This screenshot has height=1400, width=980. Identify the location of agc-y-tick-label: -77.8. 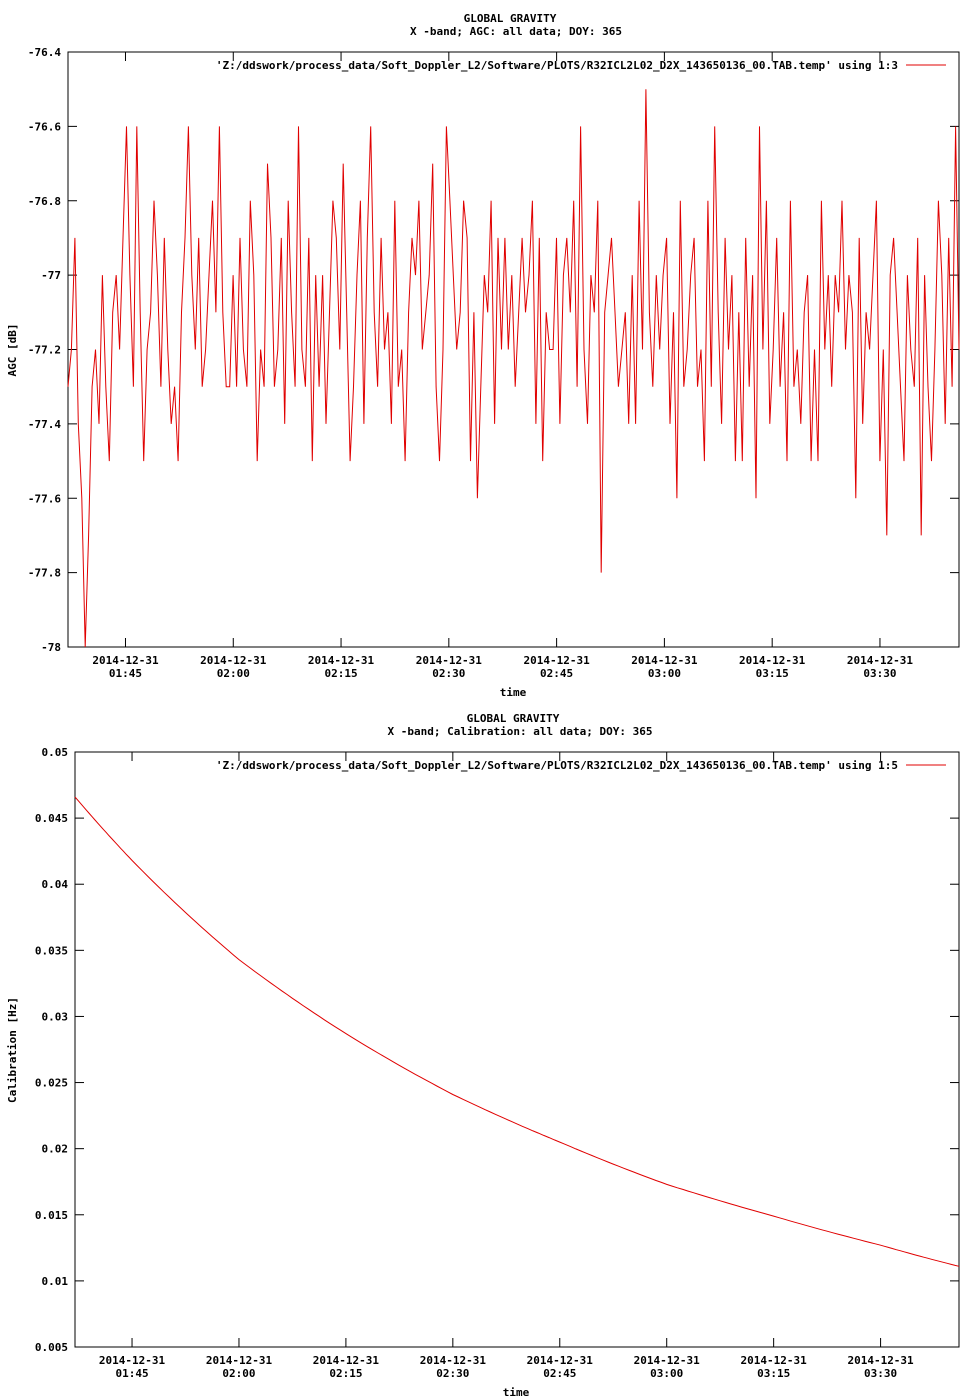
(44, 573).